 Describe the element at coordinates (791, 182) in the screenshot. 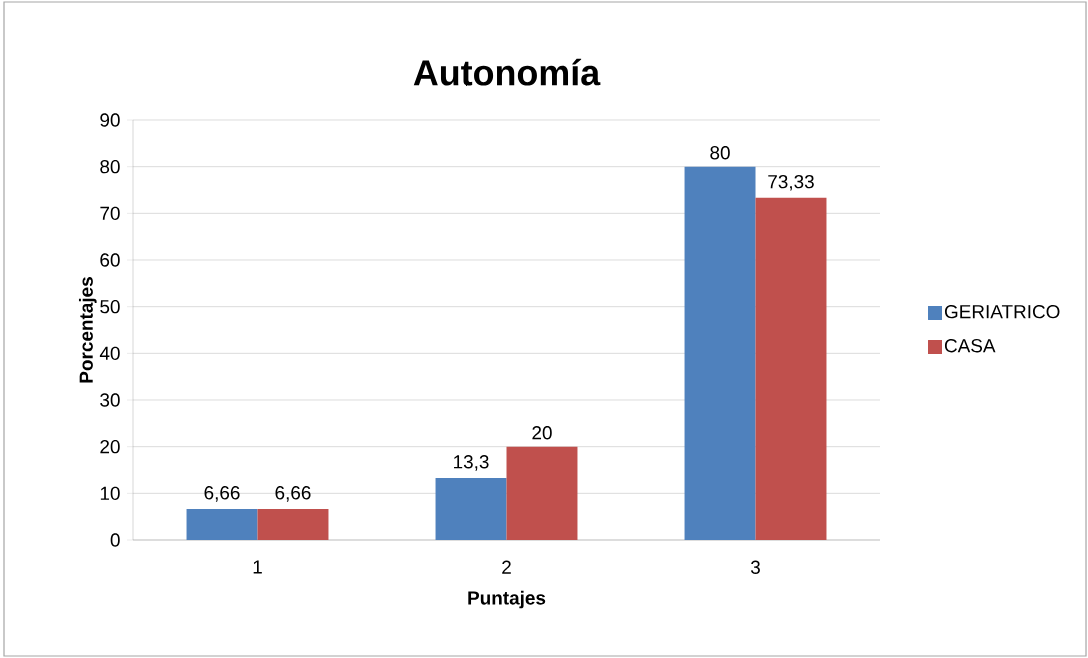

I see `data-label: 73,33` at that location.